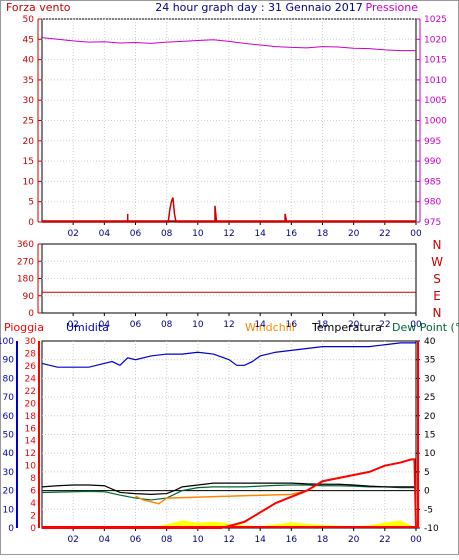 This screenshot has width=459, height=560. Describe the element at coordinates (25, 245) in the screenshot. I see `direction-tick-label: 360` at that location.